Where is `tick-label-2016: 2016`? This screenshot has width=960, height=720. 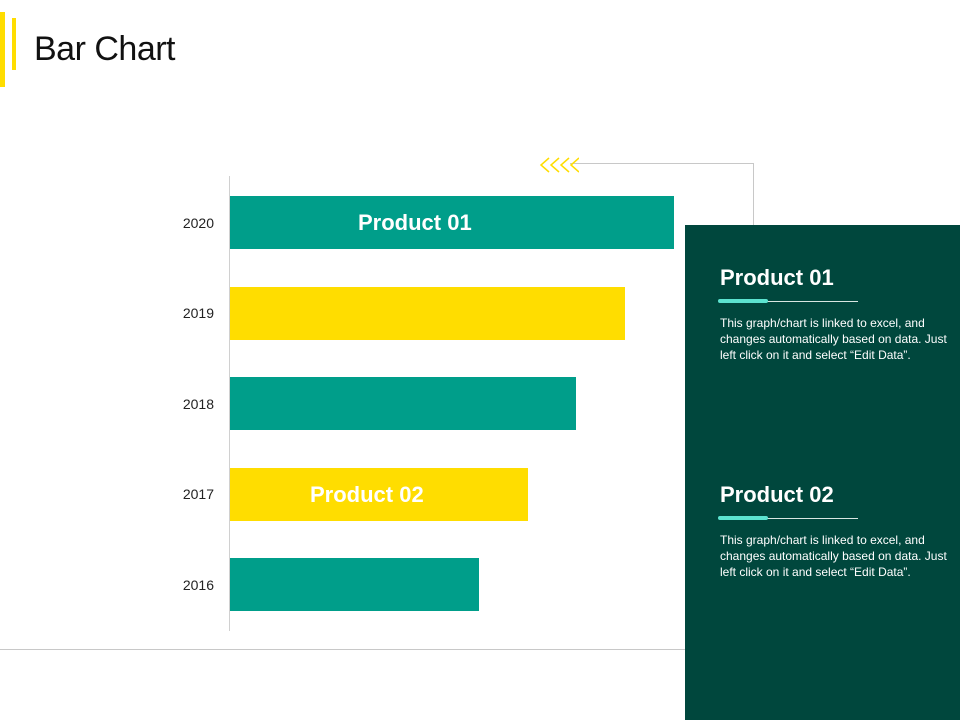 tick-label-2016: 2016 is located at coordinates (198, 584).